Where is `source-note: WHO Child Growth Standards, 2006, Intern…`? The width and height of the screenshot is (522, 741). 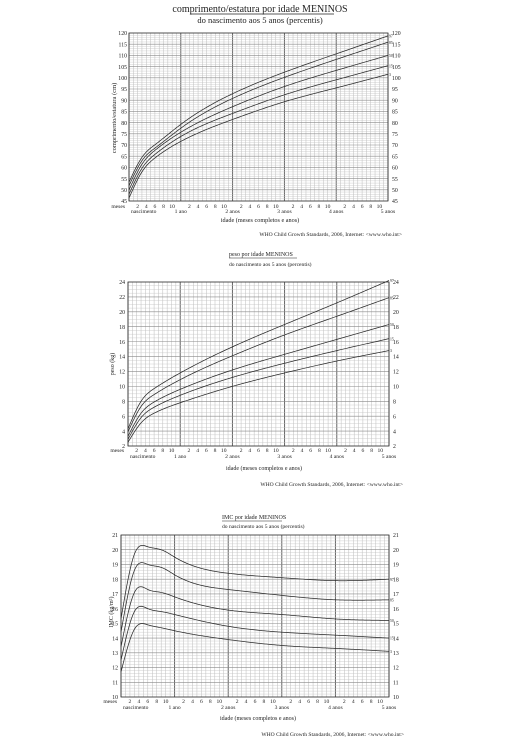 source-note: WHO Child Growth Standards, 2006, Intern… is located at coordinates (331, 485).